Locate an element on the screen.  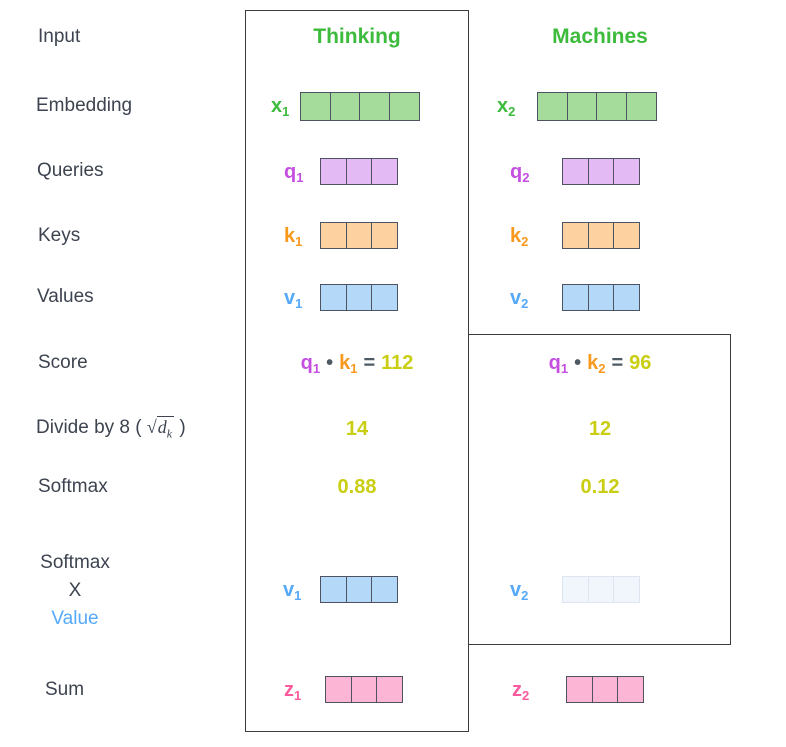
q2-base: q is located at coordinates (516, 172).